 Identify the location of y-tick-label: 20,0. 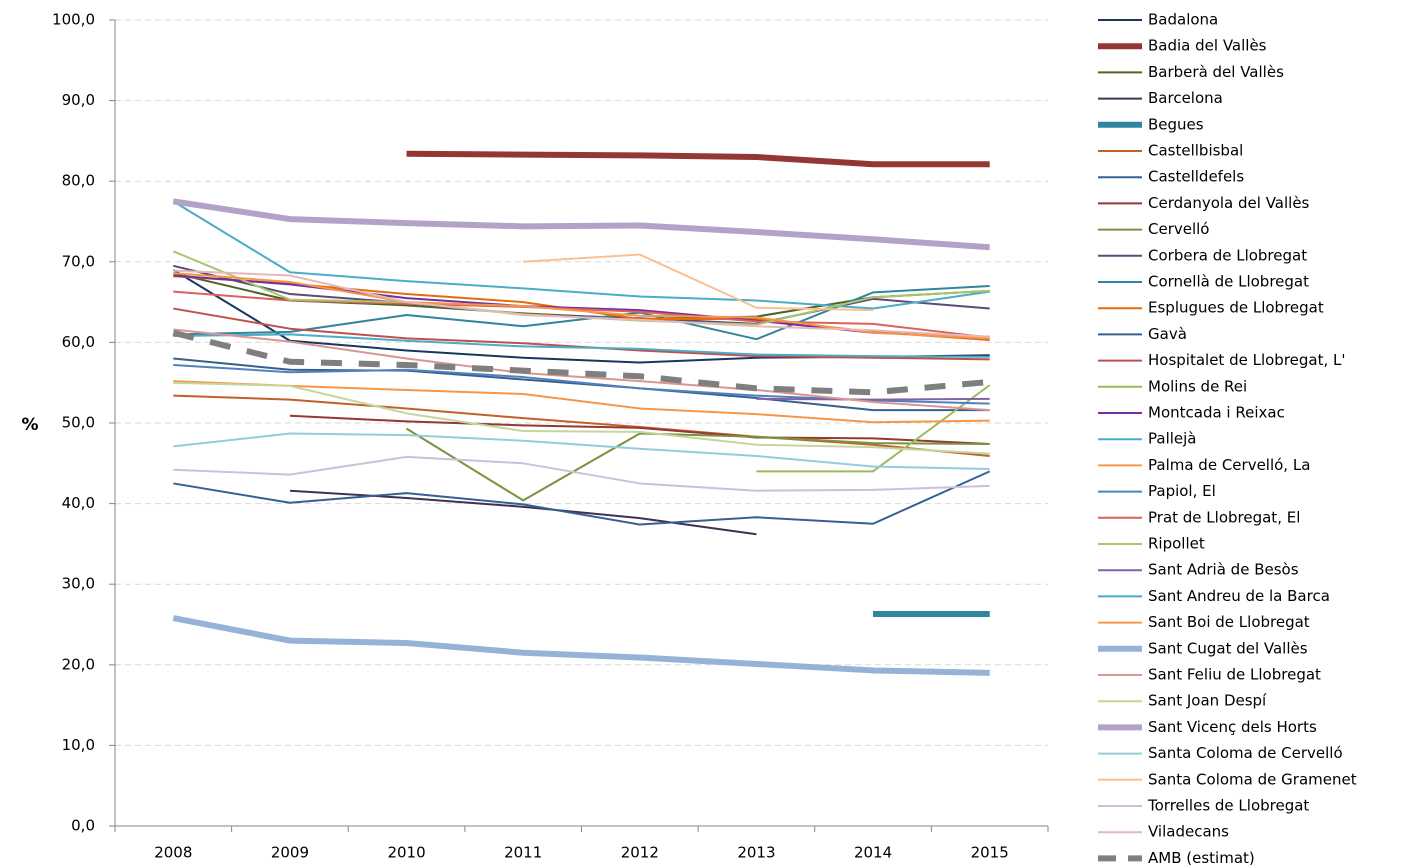
(78, 664).